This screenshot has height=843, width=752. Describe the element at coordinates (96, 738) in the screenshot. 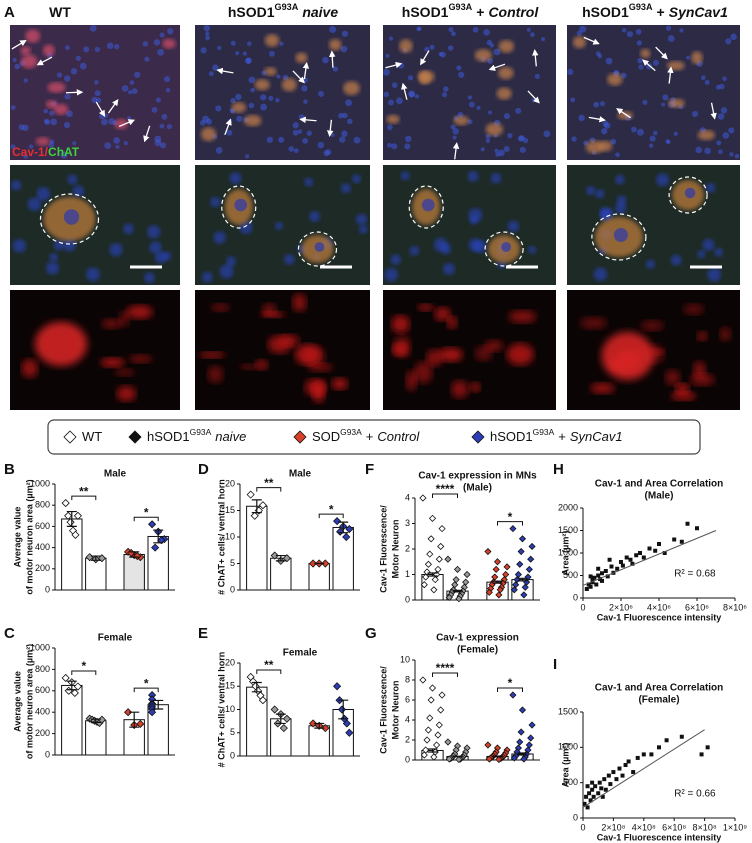

I see `bar` at that location.